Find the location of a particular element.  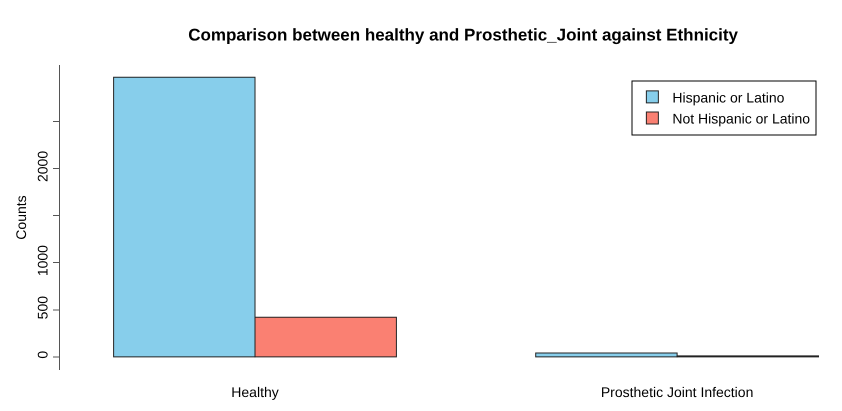

x-tick-label: Prosthetic Joint Infection is located at coordinates (677, 392).